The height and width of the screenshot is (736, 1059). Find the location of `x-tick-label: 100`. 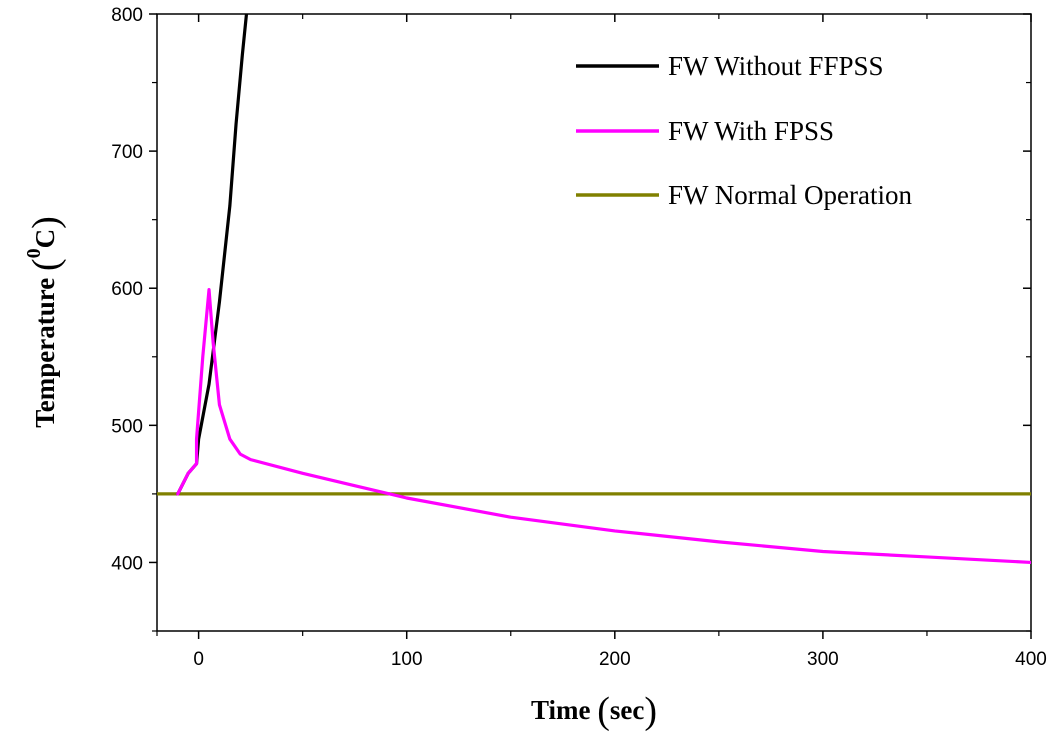

x-tick-label: 100 is located at coordinates (407, 659).